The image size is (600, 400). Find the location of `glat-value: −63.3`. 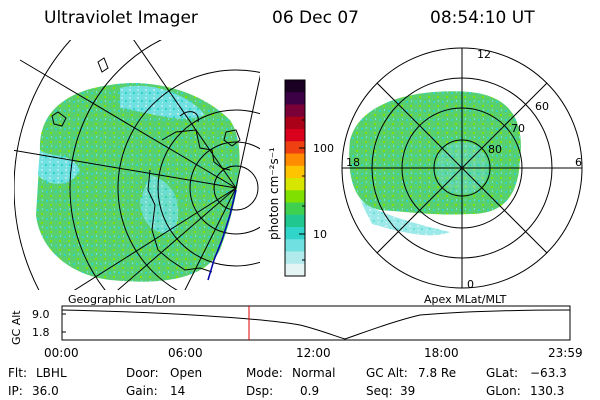

glat-value: −63.3 is located at coordinates (548, 373).